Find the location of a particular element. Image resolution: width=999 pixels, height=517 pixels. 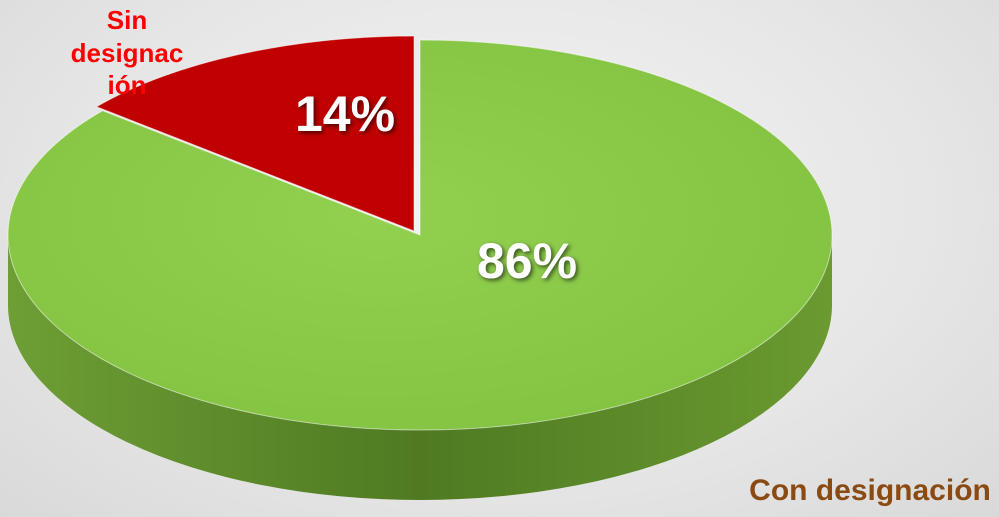

category-label: Sin designación is located at coordinates (127, 52).